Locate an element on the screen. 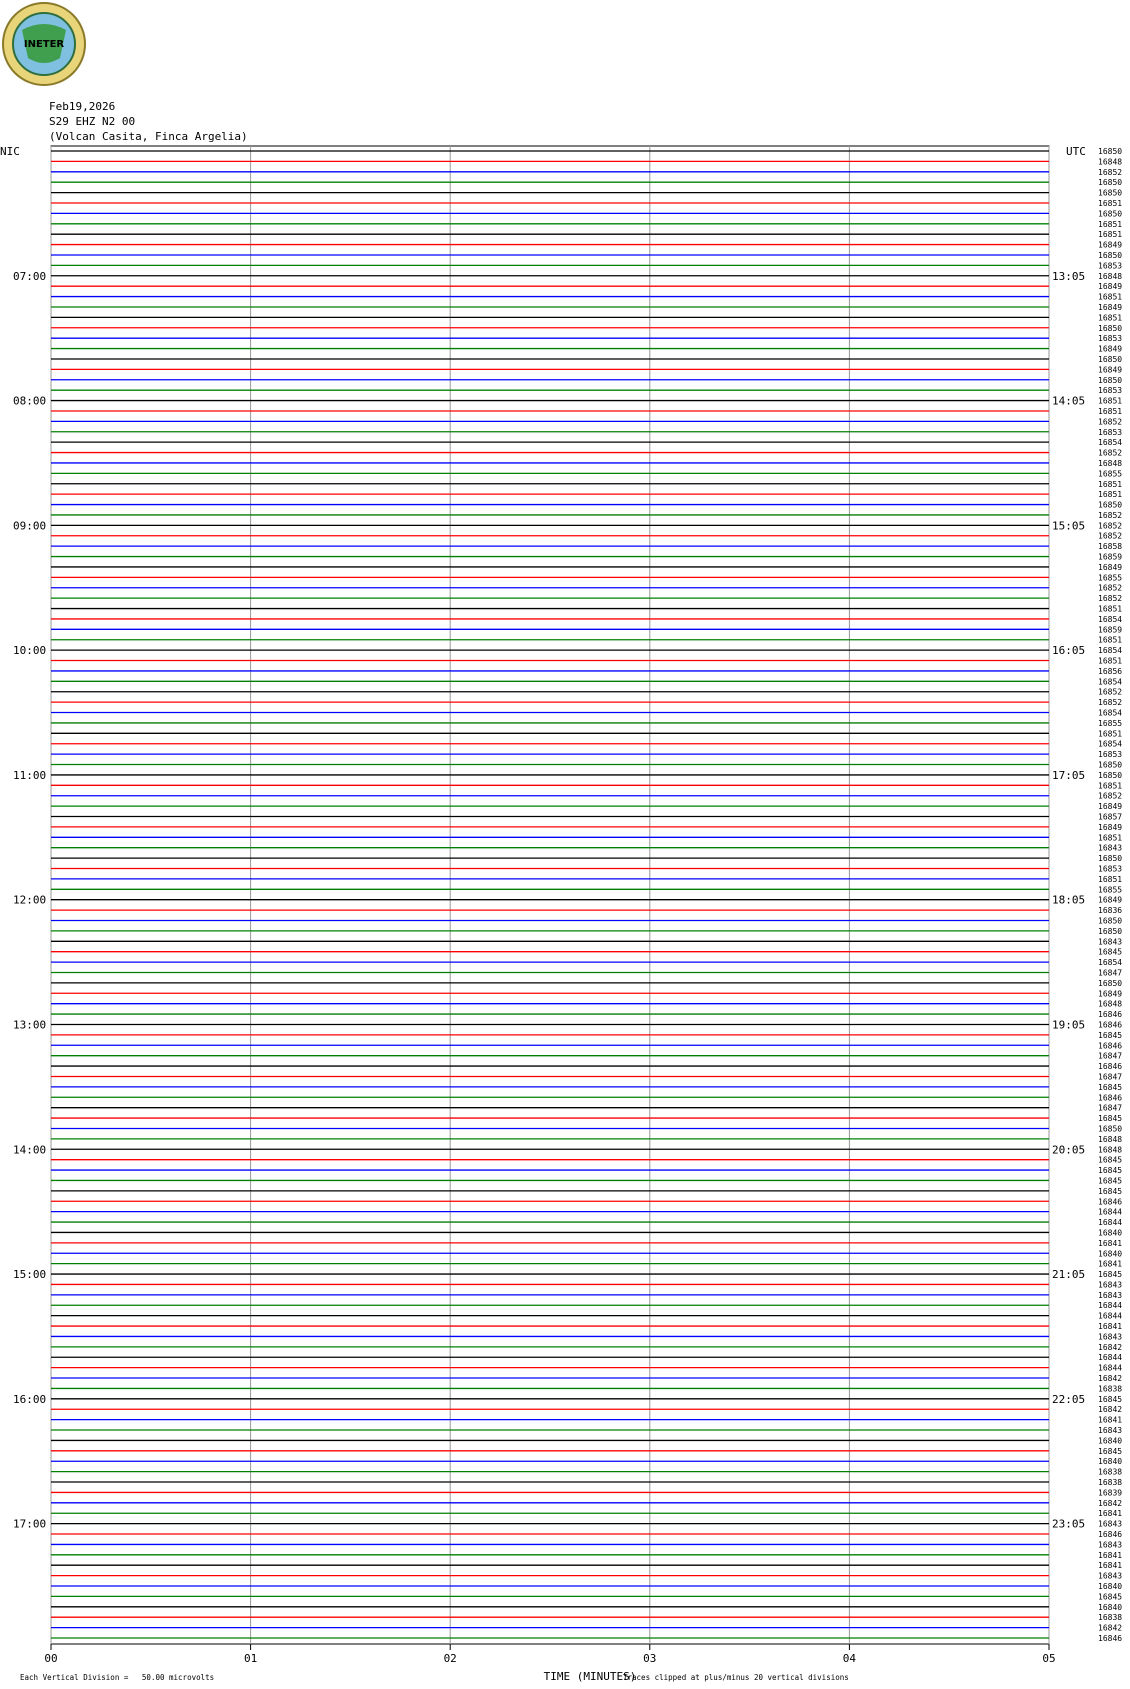 The image size is (1130, 1689). left-time: 13:00 is located at coordinates (29, 1024).